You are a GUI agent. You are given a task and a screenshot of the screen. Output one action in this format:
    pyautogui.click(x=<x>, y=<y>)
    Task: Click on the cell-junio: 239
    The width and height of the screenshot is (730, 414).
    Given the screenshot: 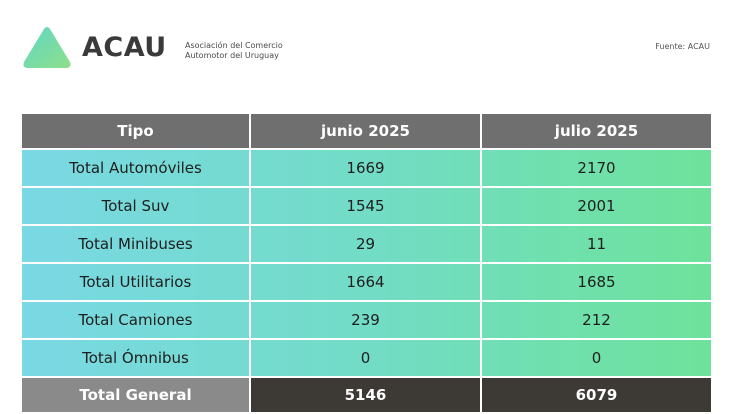 What is the action you would take?
    pyautogui.click(x=365, y=320)
    